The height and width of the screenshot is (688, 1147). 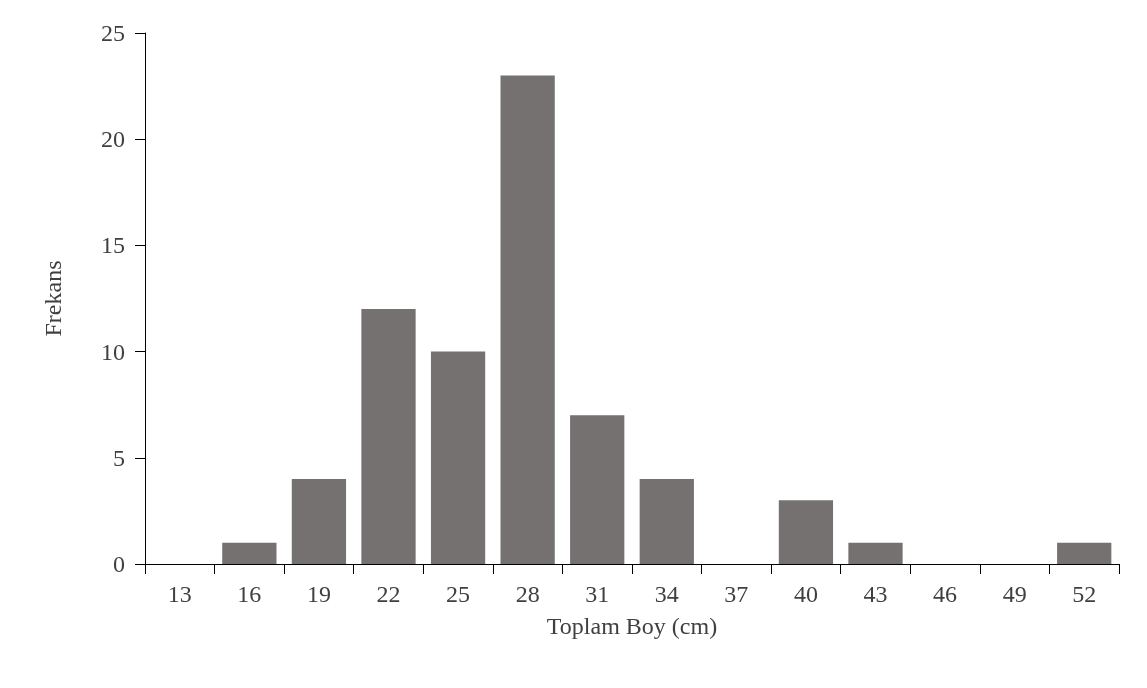 I want to click on x-tick-label: 40, so click(x=805, y=594).